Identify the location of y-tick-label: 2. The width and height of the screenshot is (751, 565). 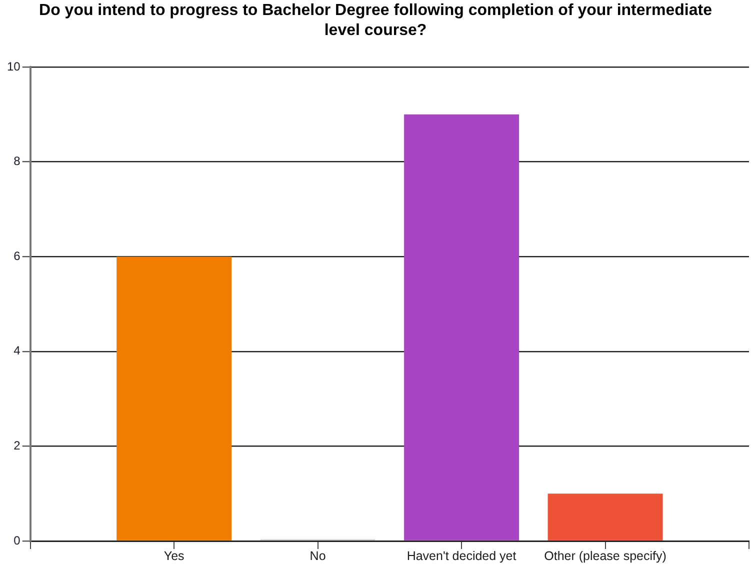
(17, 445).